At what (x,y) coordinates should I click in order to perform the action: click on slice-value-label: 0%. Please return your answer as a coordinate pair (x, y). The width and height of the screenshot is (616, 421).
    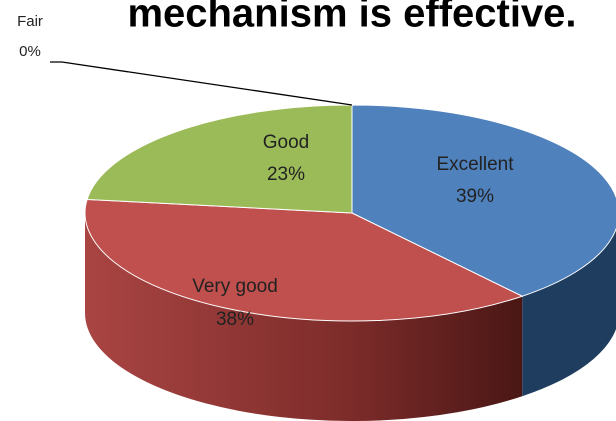
    Looking at the image, I should click on (30, 51).